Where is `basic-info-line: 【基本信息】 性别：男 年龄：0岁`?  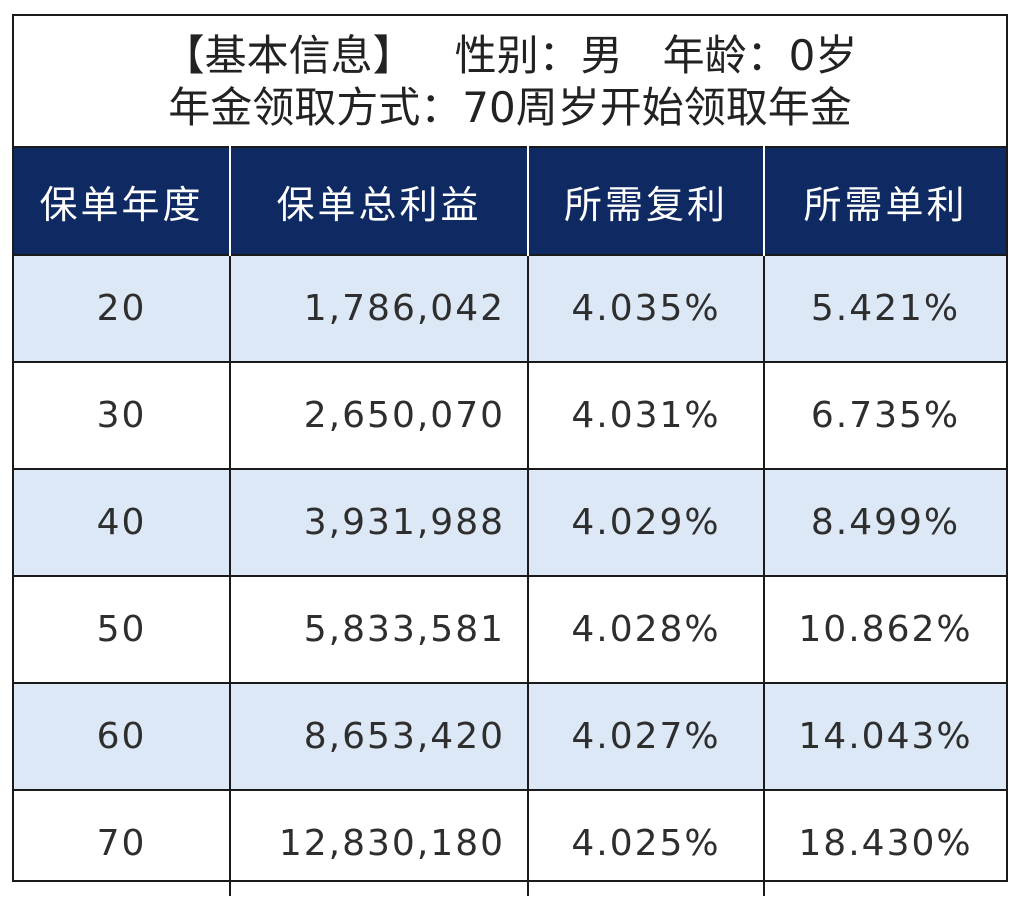 basic-info-line: 【基本信息】 性别：男 年龄：0岁 is located at coordinates (510, 55).